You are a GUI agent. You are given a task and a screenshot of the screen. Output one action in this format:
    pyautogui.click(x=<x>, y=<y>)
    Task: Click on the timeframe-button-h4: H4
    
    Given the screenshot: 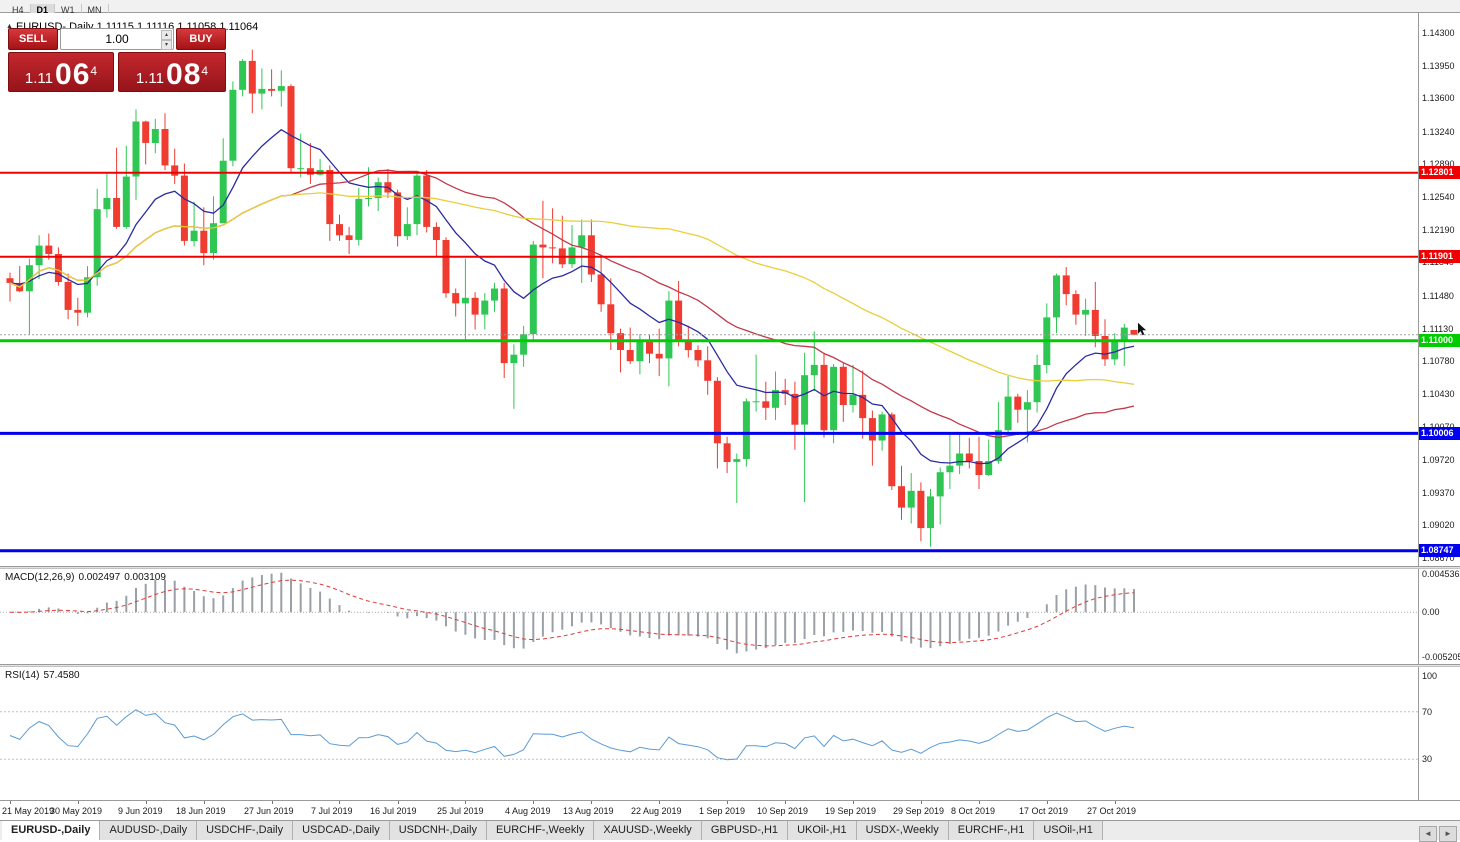 What is the action you would take?
    pyautogui.click(x=18, y=10)
    